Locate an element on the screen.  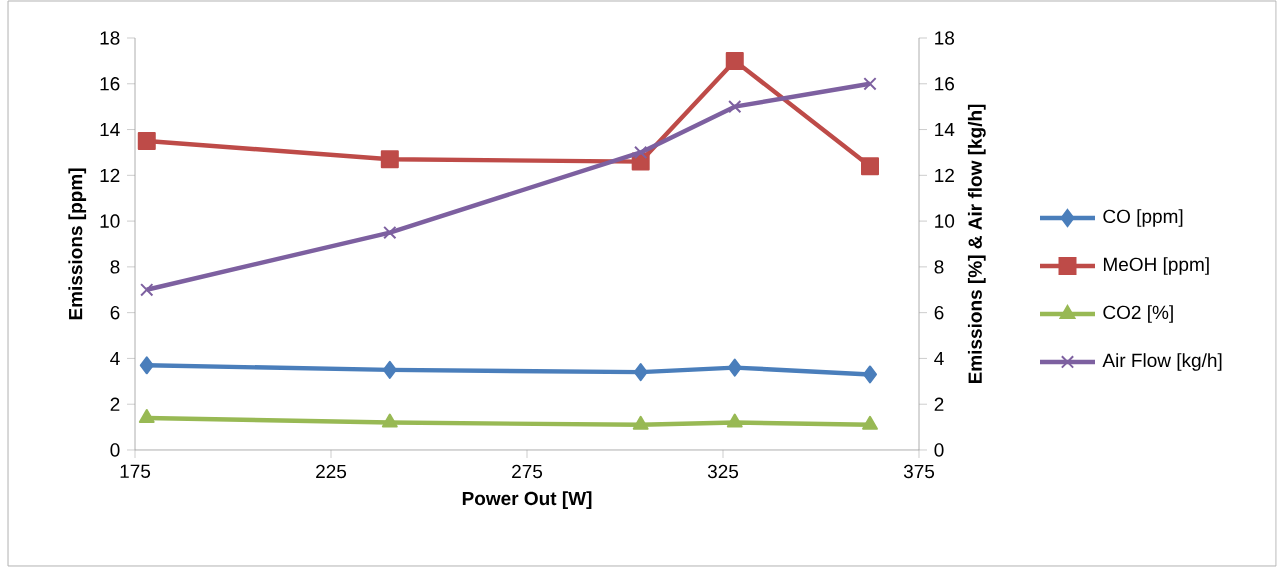
y-tick-label: 2 is located at coordinates (115, 404).